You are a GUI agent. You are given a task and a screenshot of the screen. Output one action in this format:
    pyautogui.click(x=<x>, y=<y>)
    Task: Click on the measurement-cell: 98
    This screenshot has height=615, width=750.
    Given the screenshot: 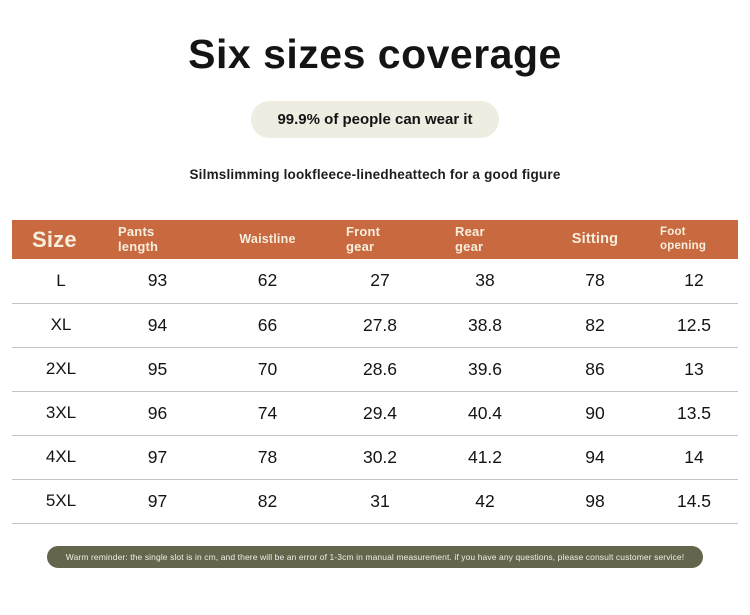 What is the action you would take?
    pyautogui.click(x=595, y=501)
    